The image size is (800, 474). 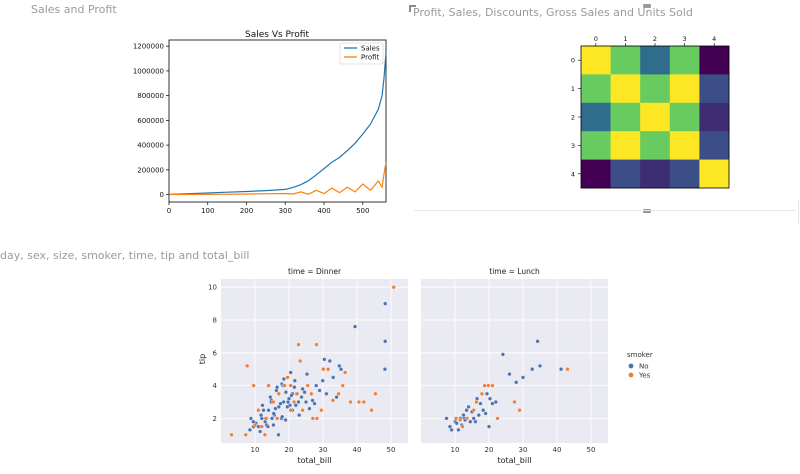 What do you see at coordinates (362, 211) in the screenshot?
I see `x-tick-label: 500` at bounding box center [362, 211].